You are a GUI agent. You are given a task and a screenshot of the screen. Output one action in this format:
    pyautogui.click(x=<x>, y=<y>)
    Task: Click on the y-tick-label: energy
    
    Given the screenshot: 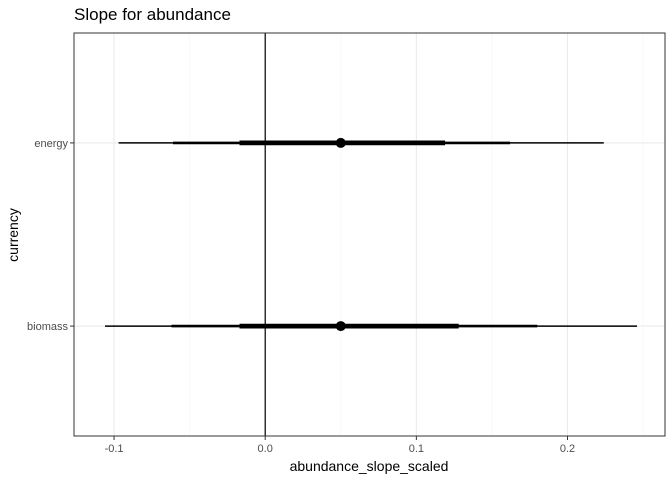 What is the action you would take?
    pyautogui.click(x=51, y=144)
    